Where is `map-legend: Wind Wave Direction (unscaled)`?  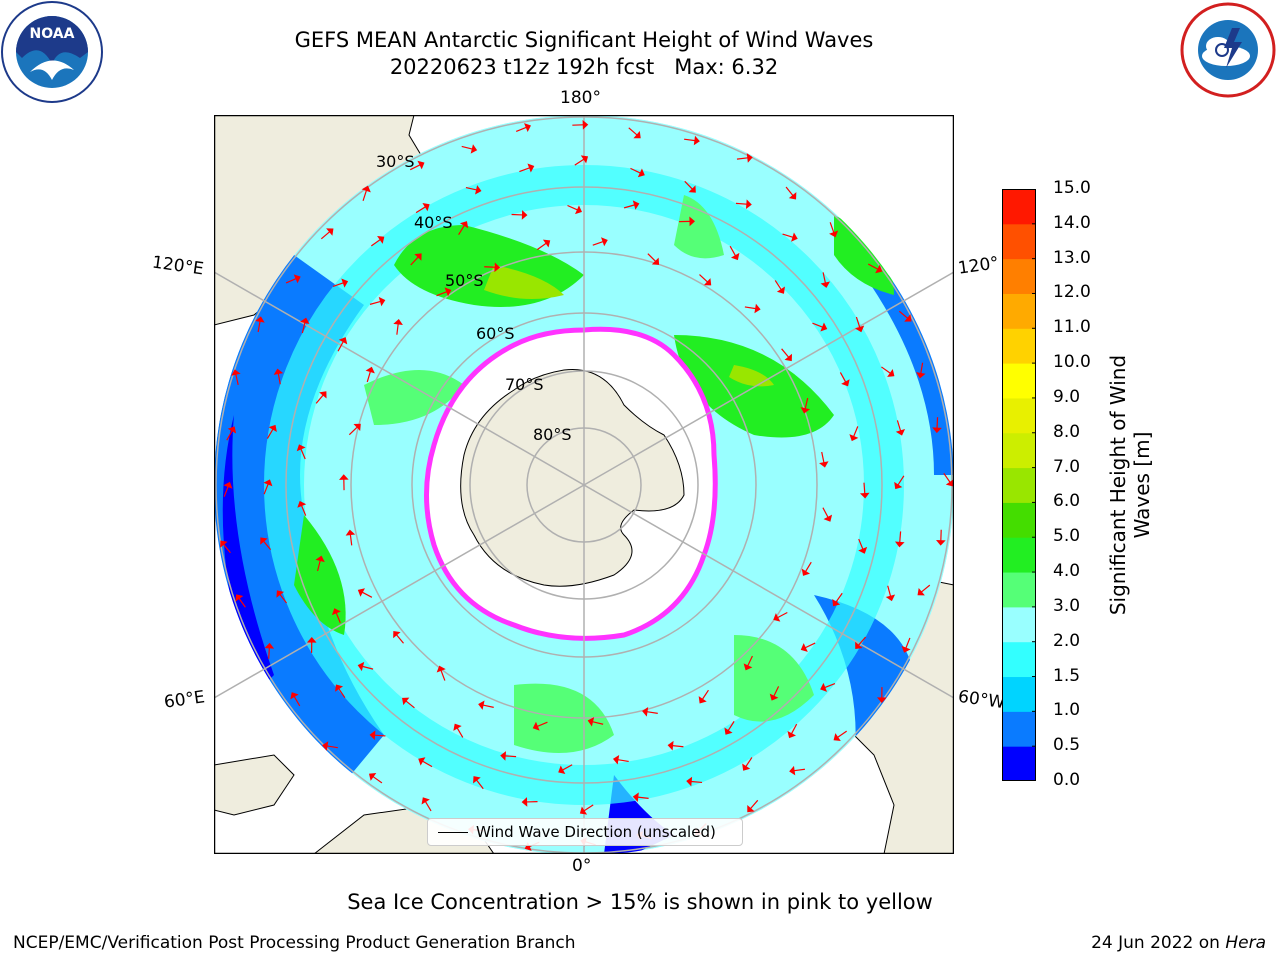 map-legend: Wind Wave Direction (unscaled) is located at coordinates (585, 832).